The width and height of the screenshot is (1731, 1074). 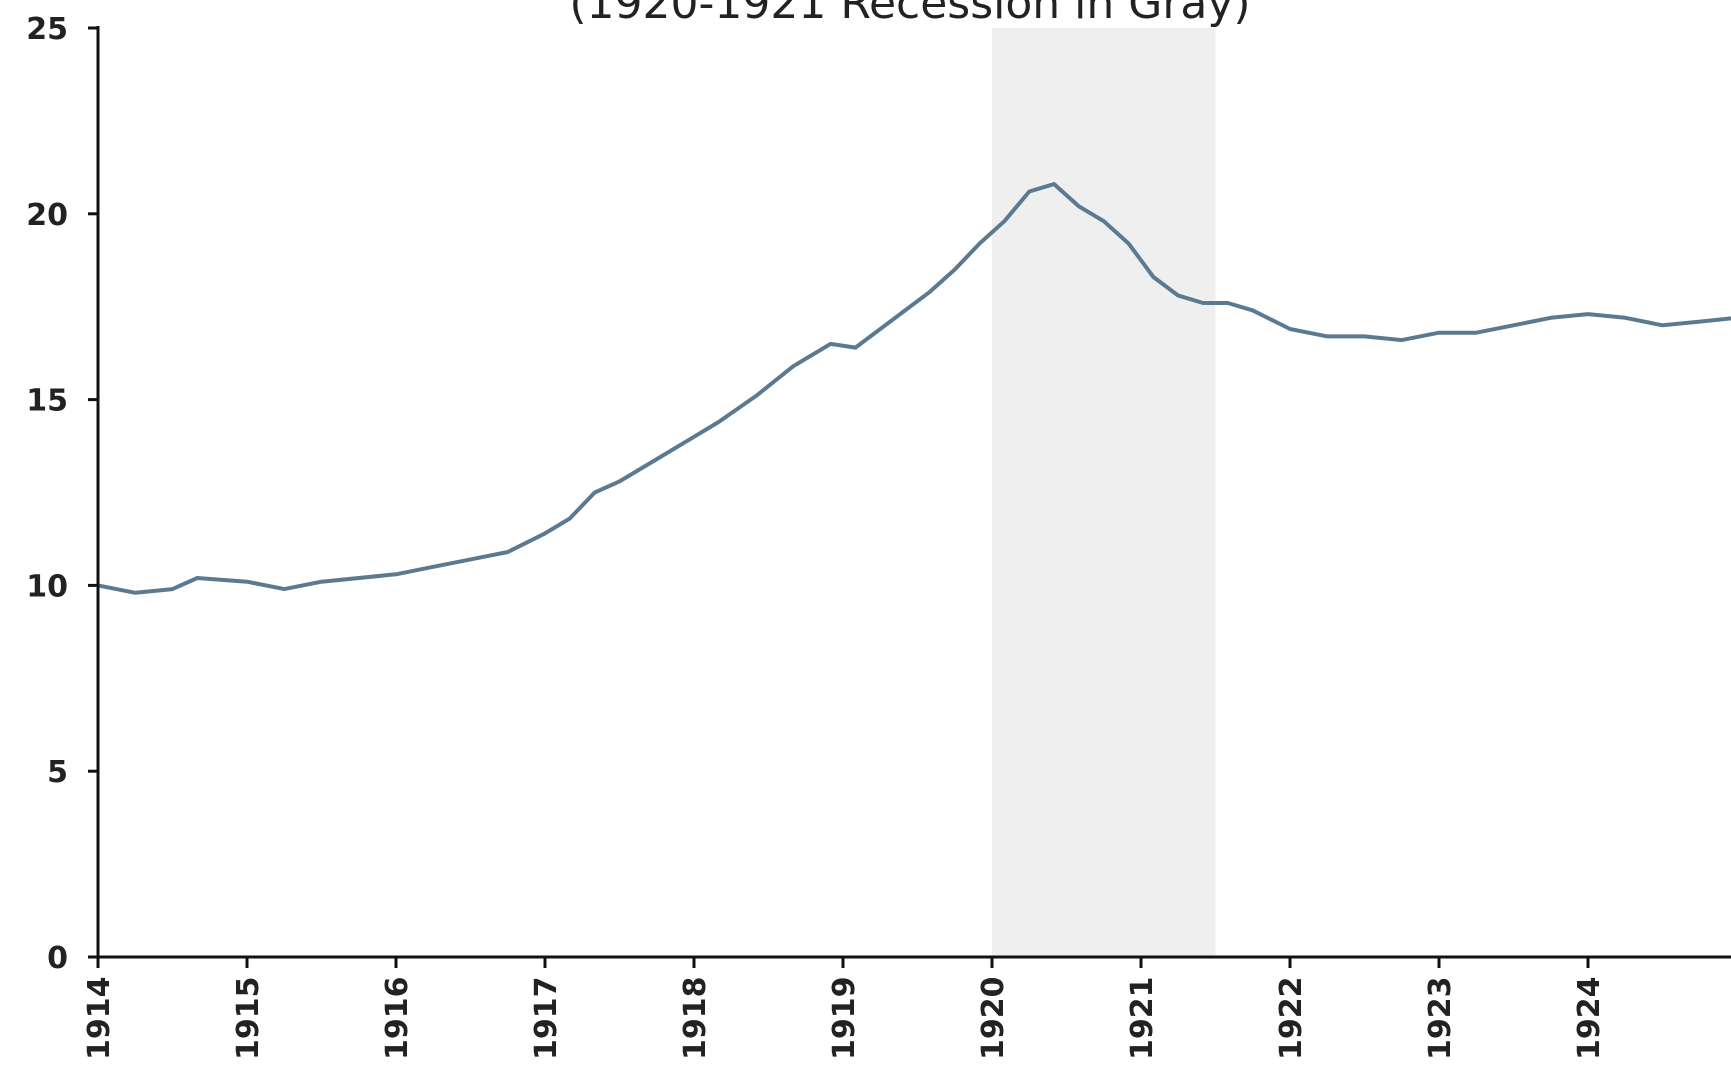 What do you see at coordinates (397, 1019) in the screenshot?
I see `x-tick-label-1916: 1916` at bounding box center [397, 1019].